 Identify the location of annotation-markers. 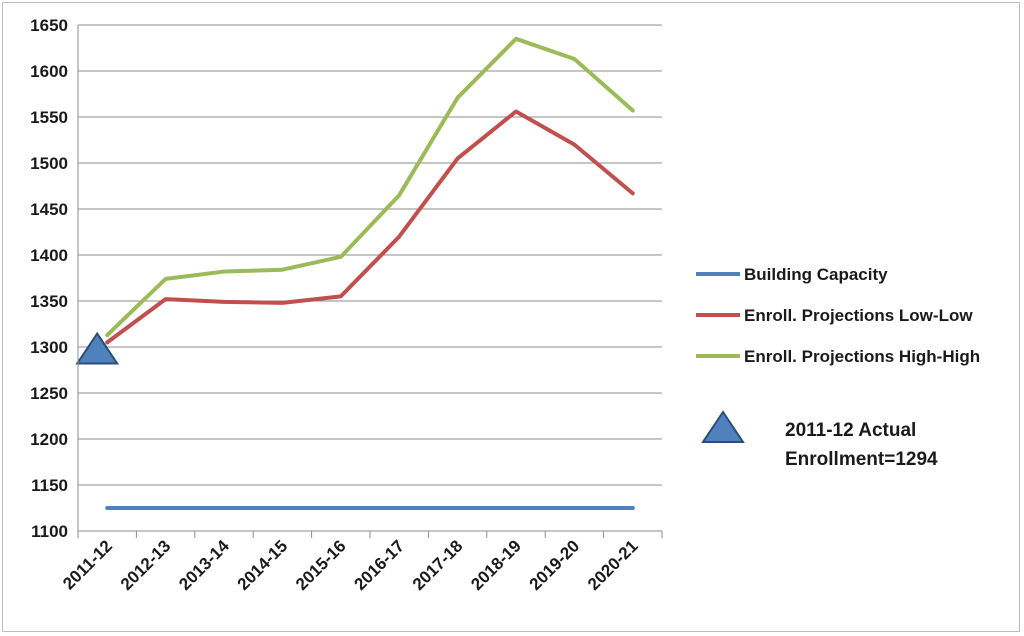
(97, 348).